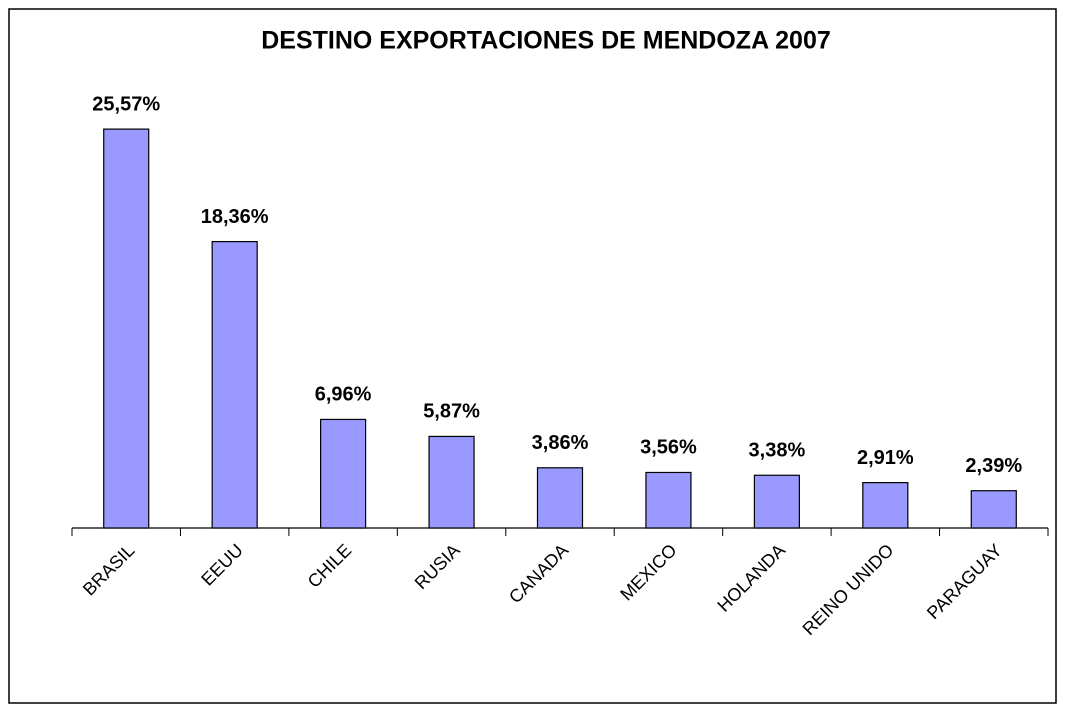 Image resolution: width=1066 pixels, height=712 pixels. Describe the element at coordinates (560, 443) in the screenshot. I see `value-label: 3,86%` at that location.